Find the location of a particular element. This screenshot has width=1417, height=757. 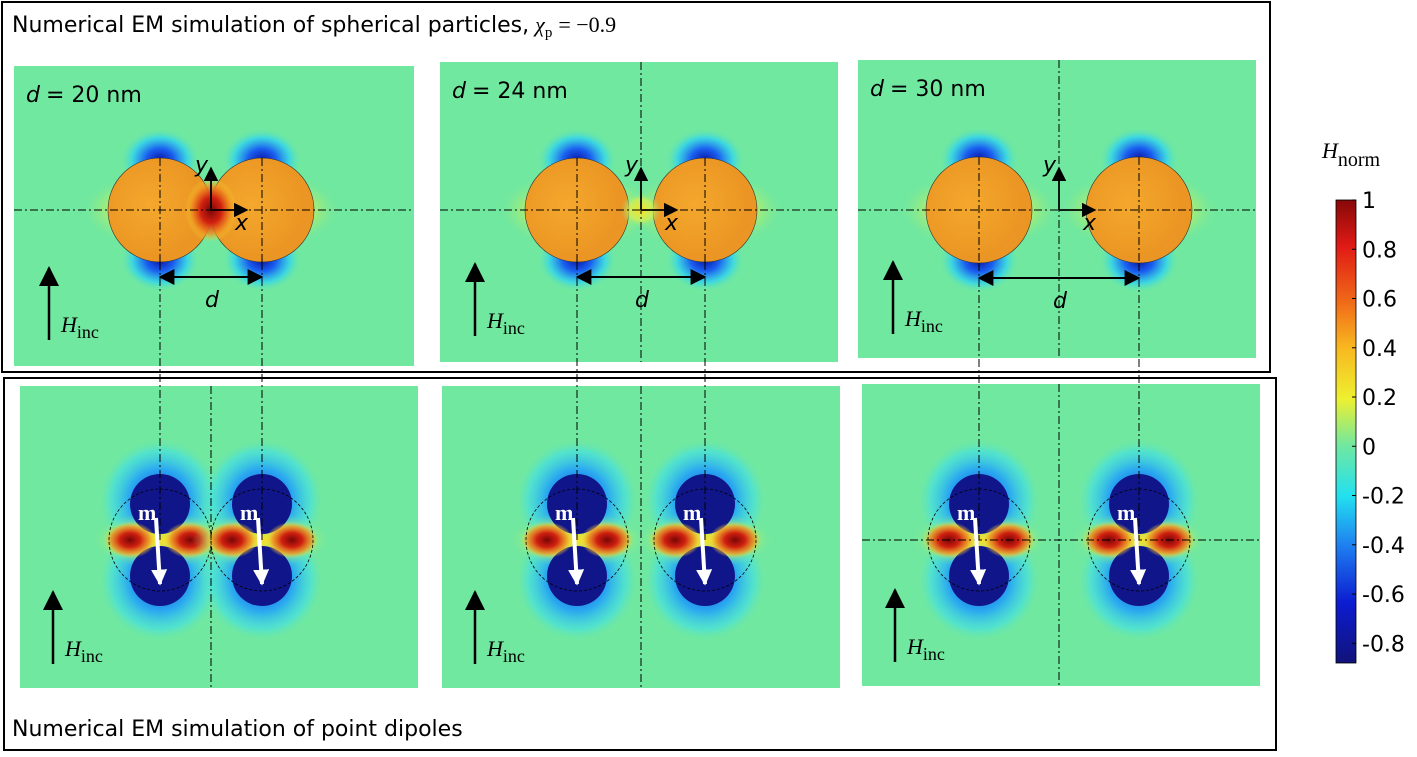

text-part: = −0.9 is located at coordinates (587, 24).